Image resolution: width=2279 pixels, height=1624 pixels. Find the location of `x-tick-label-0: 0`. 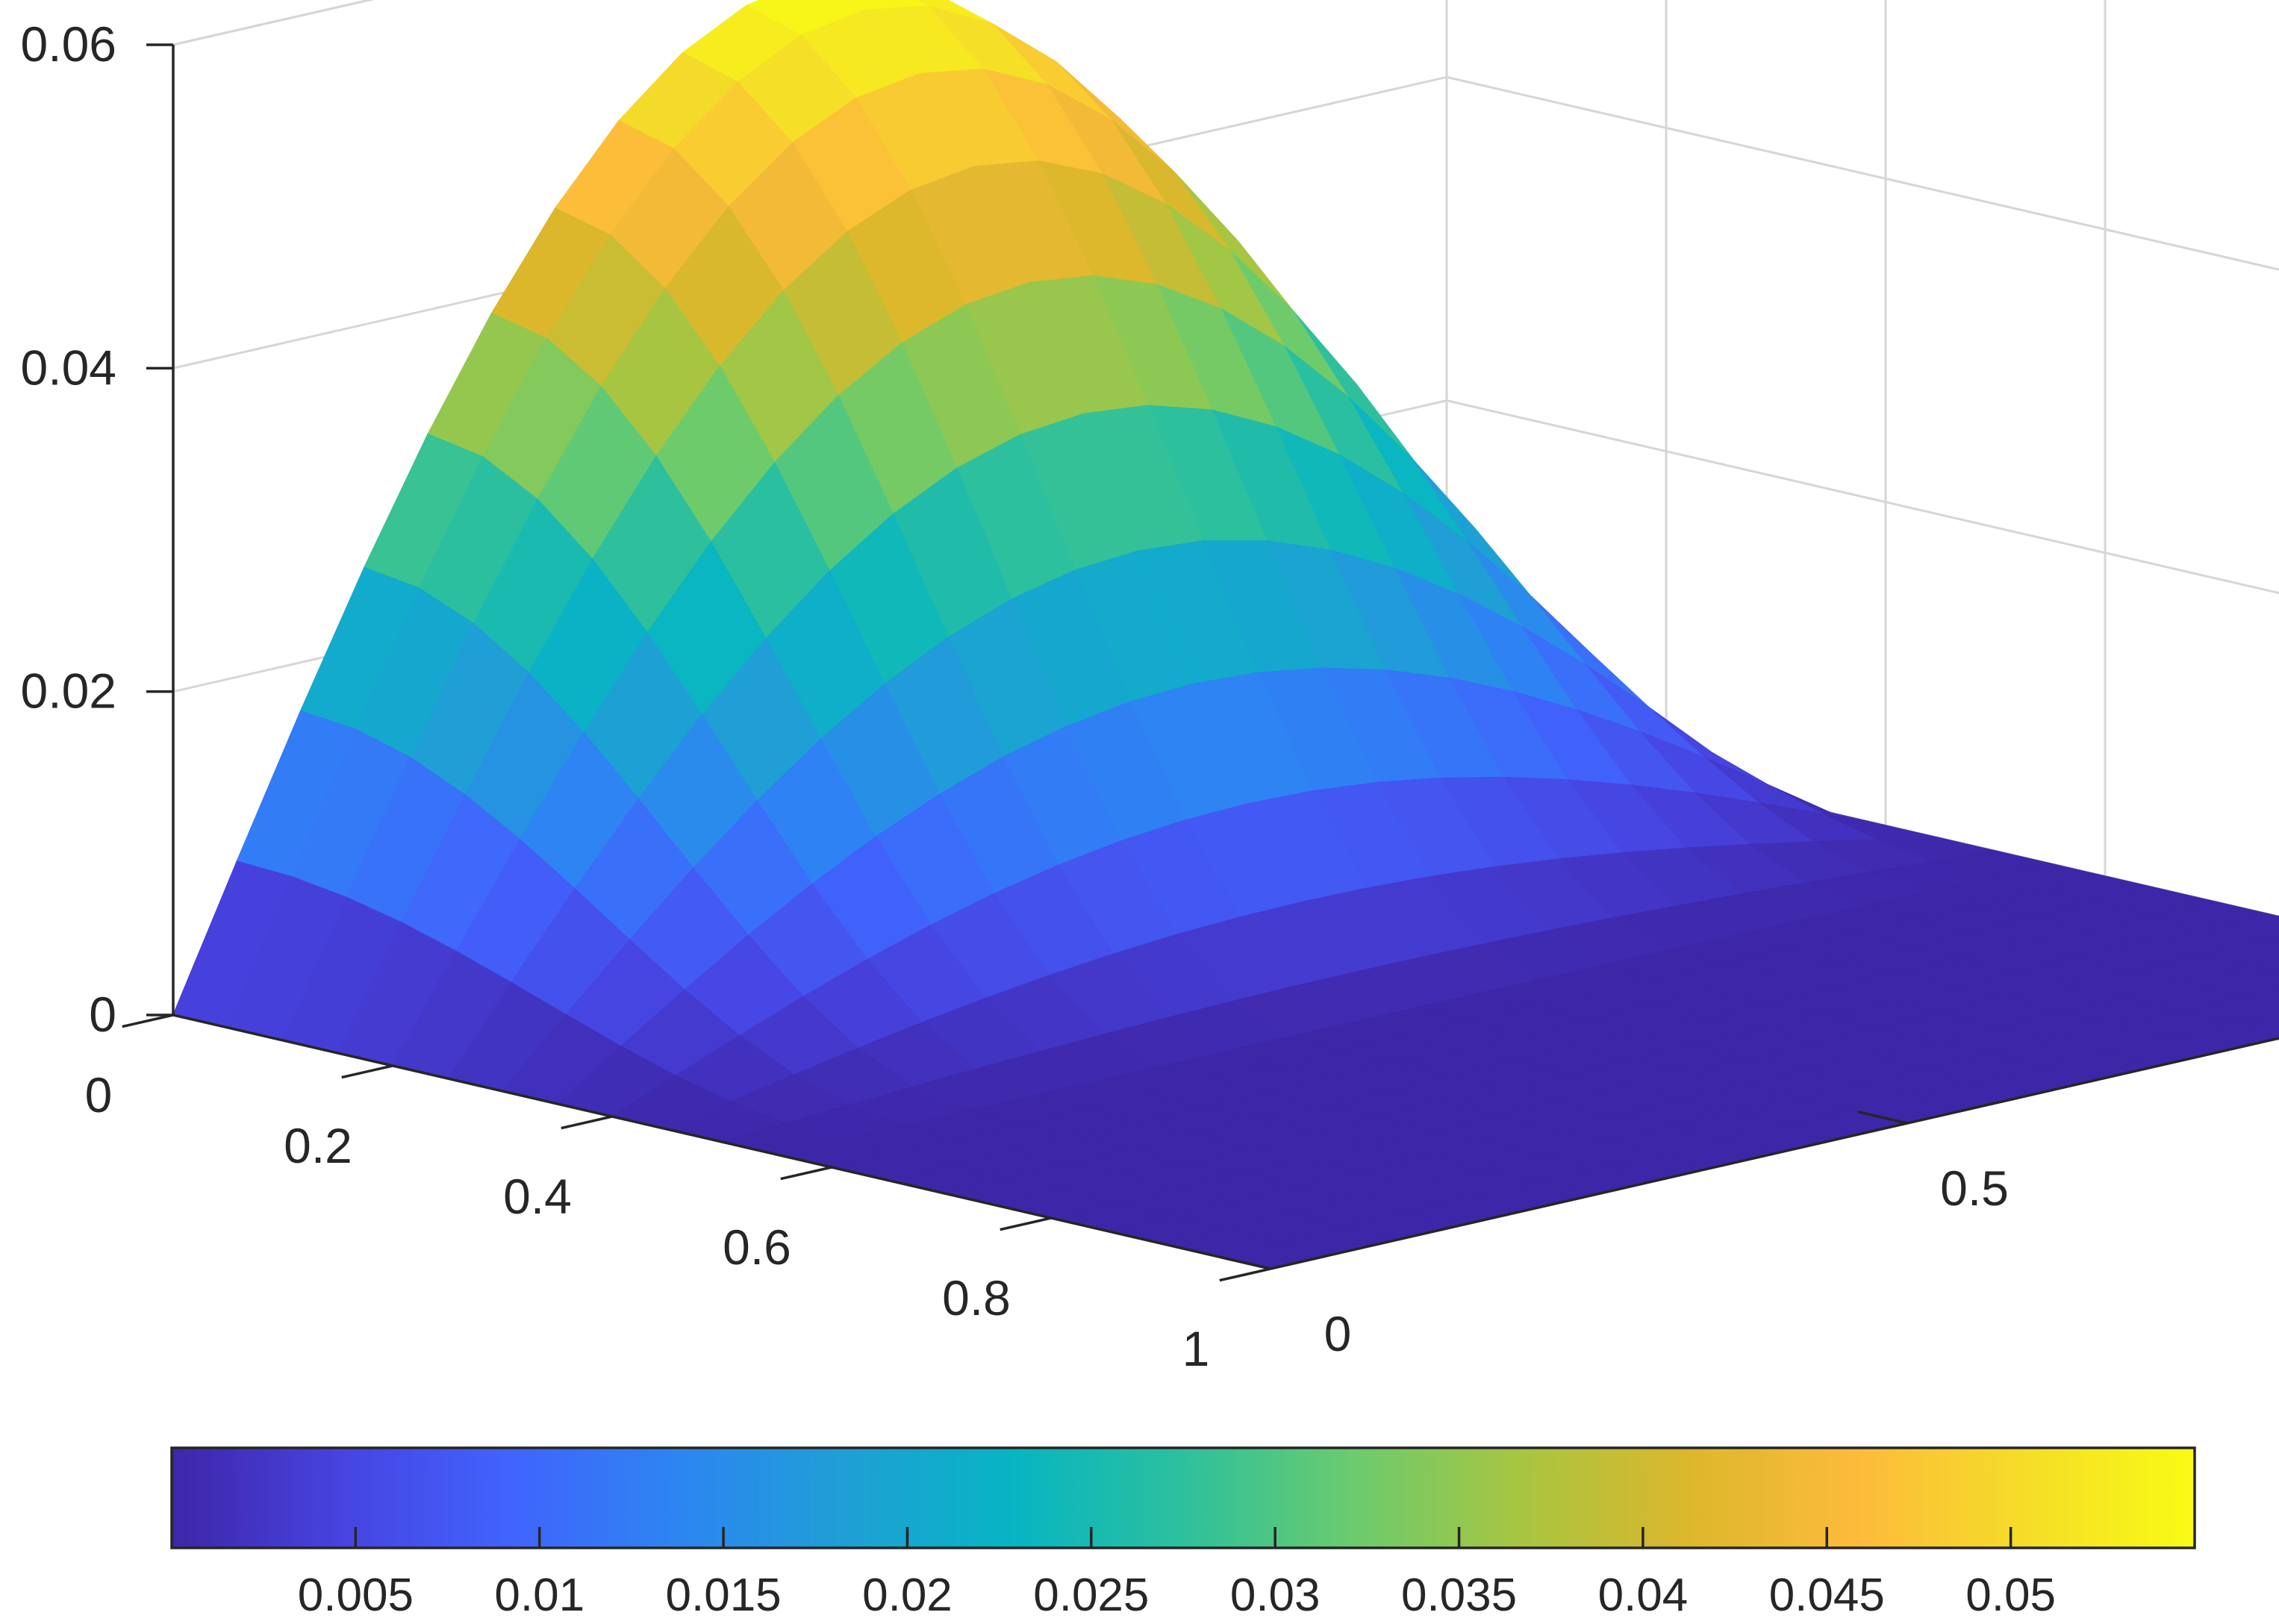

x-tick-label-0: 0 is located at coordinates (99, 1094).